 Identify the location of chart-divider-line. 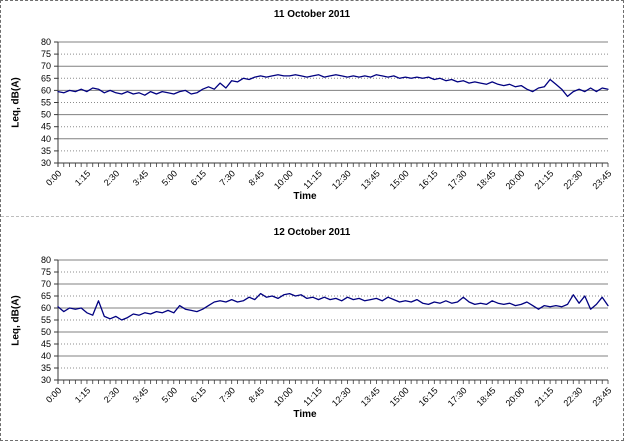
(312, 216).